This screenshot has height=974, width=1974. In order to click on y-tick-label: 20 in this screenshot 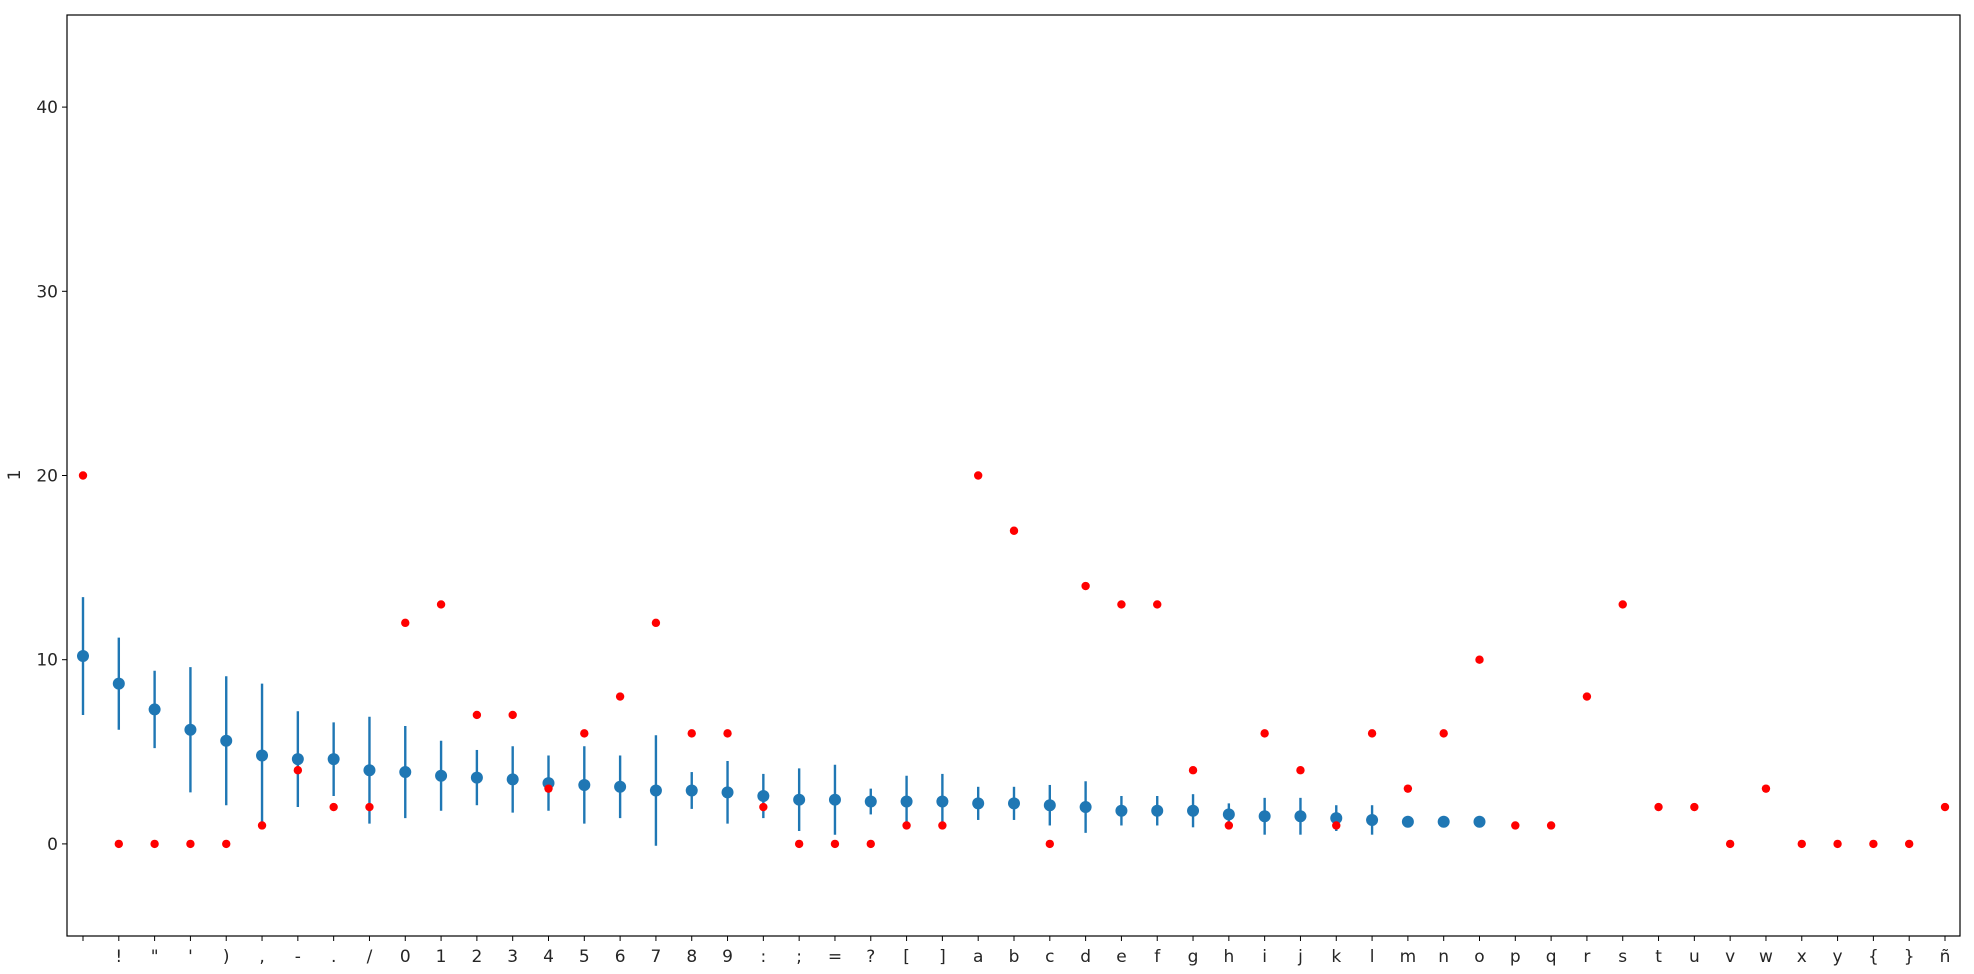, I will do `click(47, 477)`.